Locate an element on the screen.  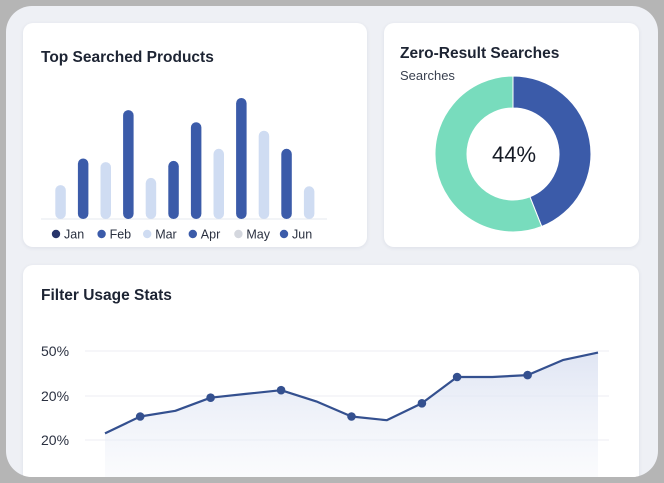
y-tick-label-1: 50% is located at coordinates (55, 351).